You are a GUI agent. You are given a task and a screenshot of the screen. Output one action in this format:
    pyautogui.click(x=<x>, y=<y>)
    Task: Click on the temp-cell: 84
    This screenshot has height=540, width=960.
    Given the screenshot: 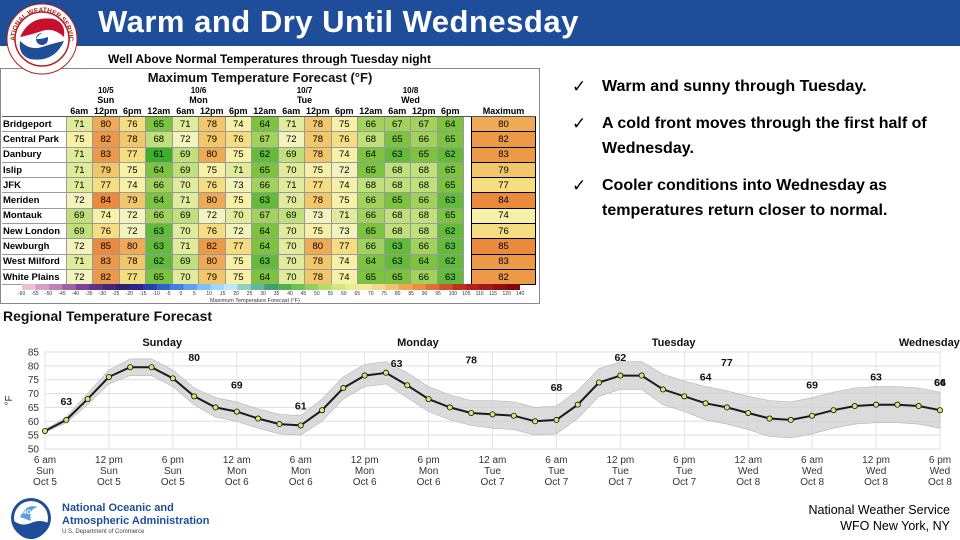 What is the action you would take?
    pyautogui.click(x=106, y=200)
    